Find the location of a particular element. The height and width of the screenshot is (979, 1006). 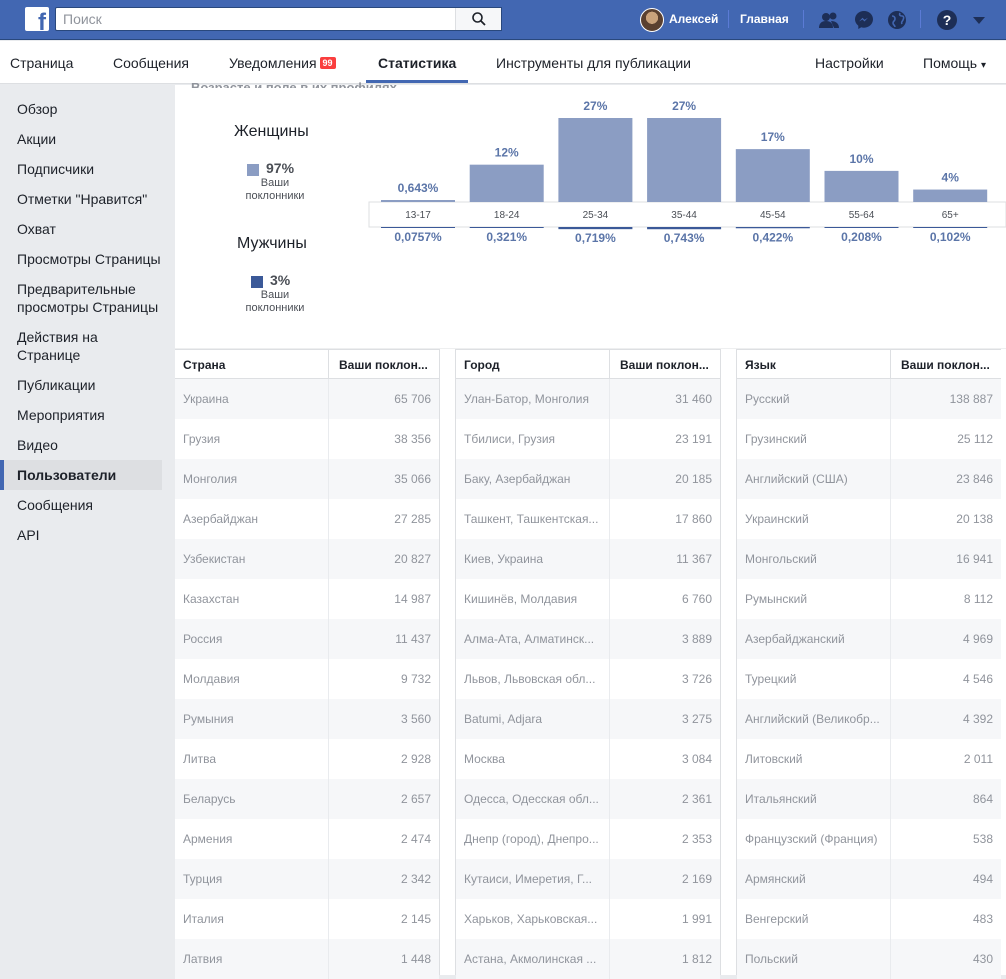

row-value: 4 969 is located at coordinates (977, 639).